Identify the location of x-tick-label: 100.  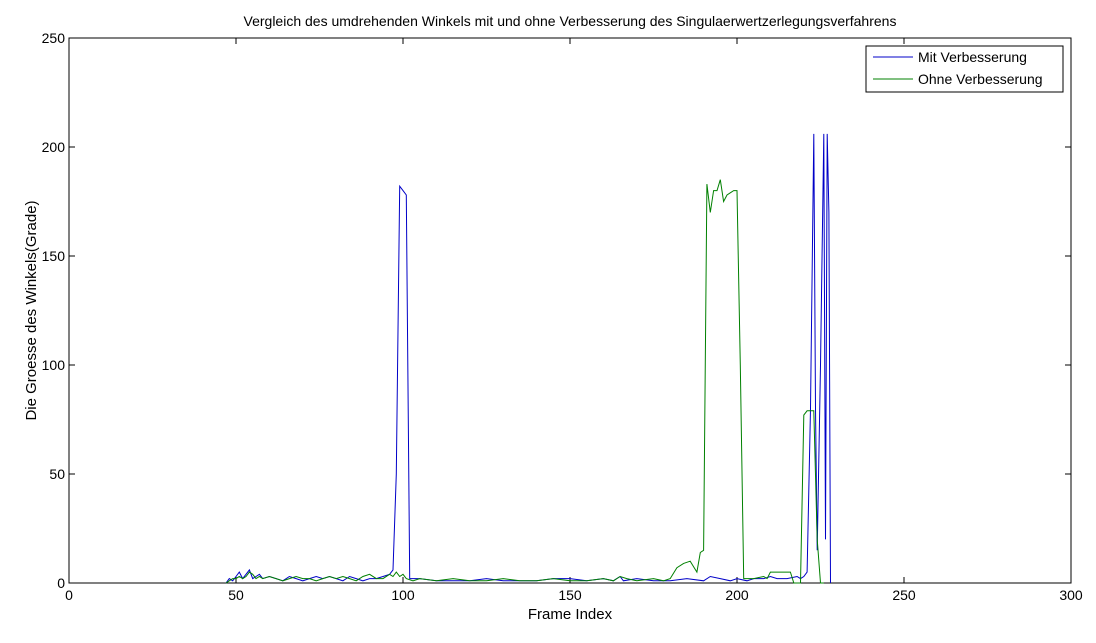
(403, 595).